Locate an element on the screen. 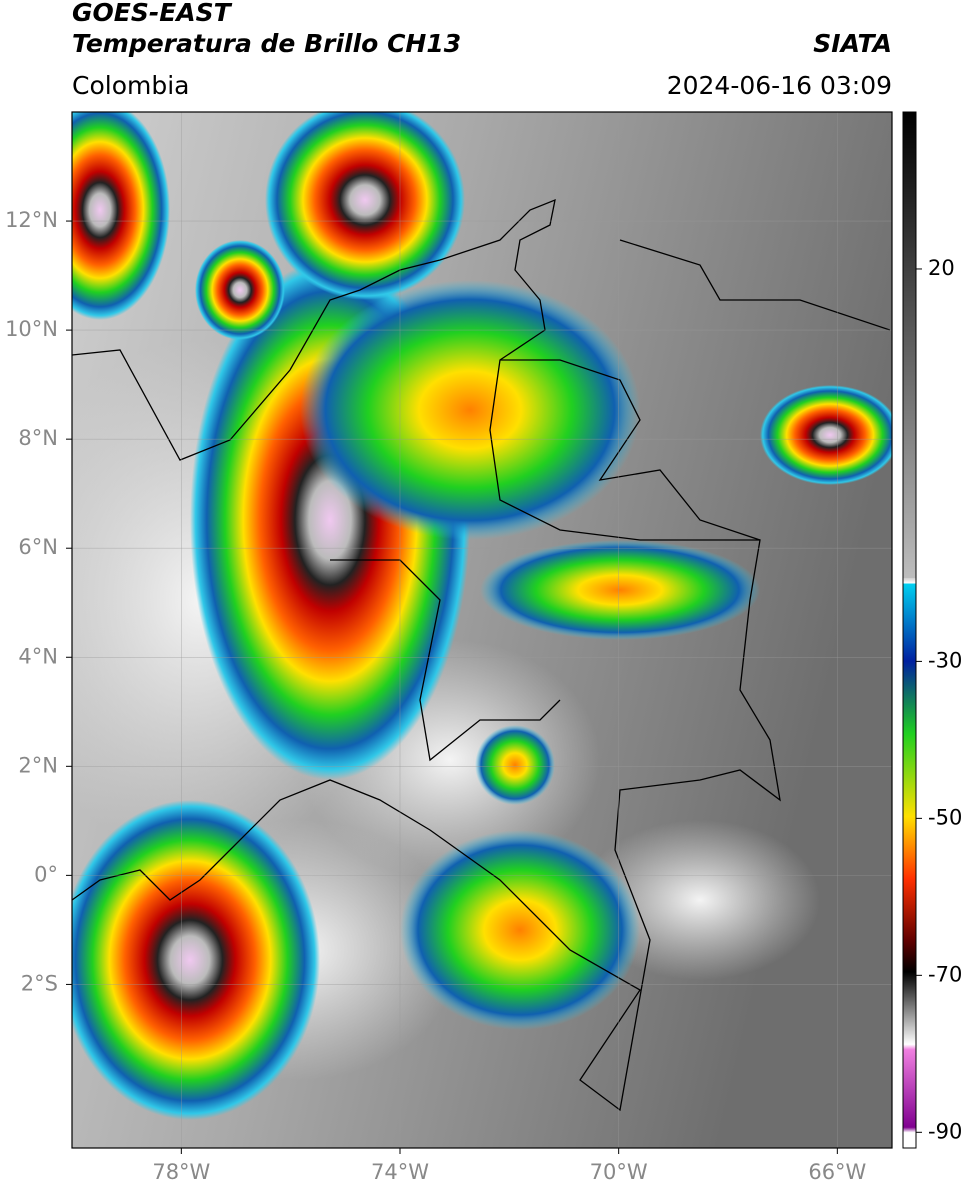 Image resolution: width=966 pixels, height=1194 pixels. y-tick-label: 4°N is located at coordinates (38, 656).